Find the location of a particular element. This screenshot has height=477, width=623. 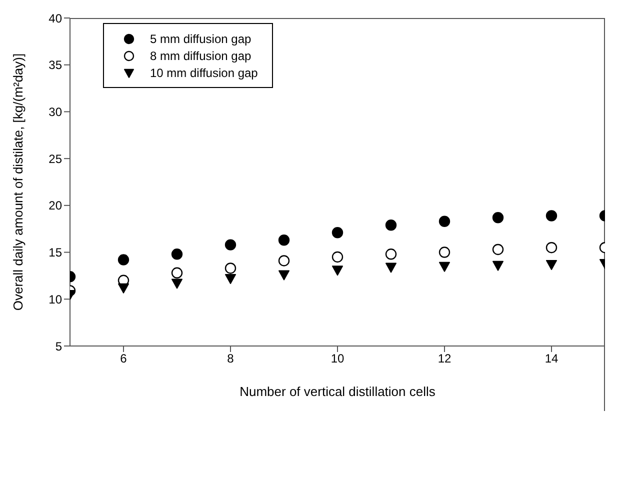

legend-label: 5 mm diffusion gap is located at coordinates (201, 39).